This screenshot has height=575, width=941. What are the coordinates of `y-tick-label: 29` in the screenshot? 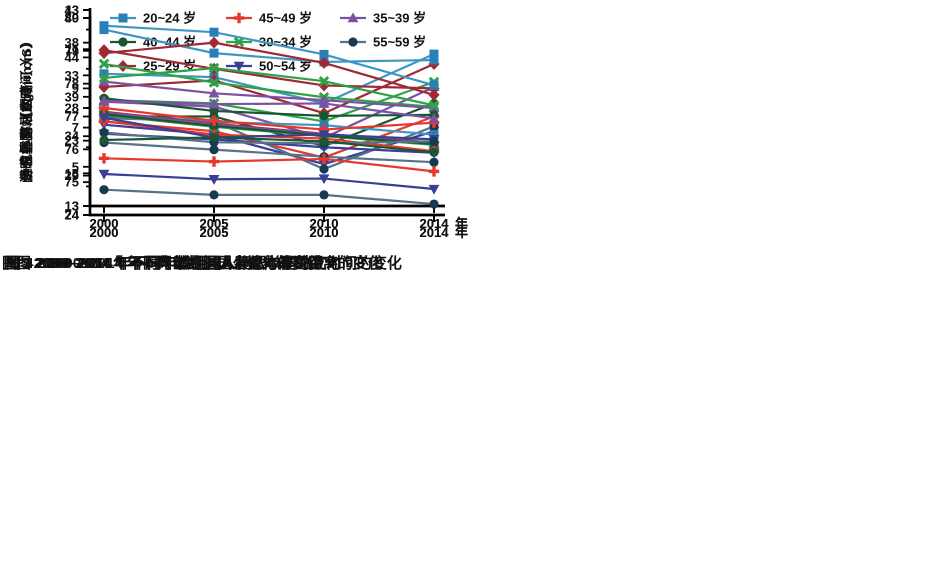 It's located at (72, 175).